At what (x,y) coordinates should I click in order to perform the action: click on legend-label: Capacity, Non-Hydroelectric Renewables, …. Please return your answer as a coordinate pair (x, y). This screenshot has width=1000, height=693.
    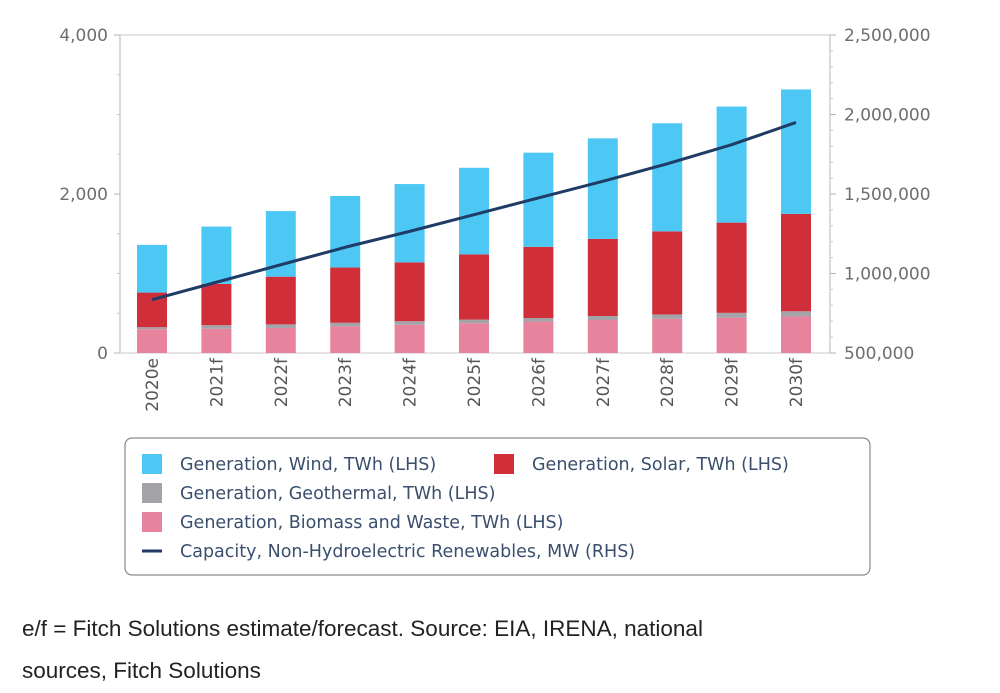
    Looking at the image, I should click on (407, 552).